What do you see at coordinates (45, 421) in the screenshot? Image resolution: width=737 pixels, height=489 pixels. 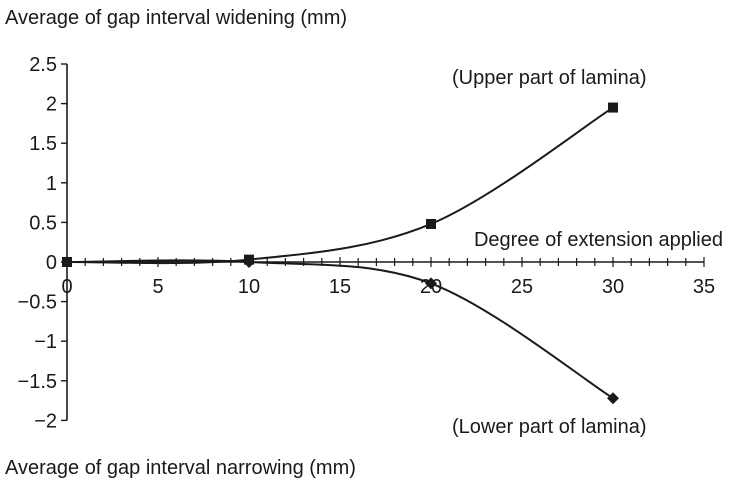 I see `y-tick-label: −2` at bounding box center [45, 421].